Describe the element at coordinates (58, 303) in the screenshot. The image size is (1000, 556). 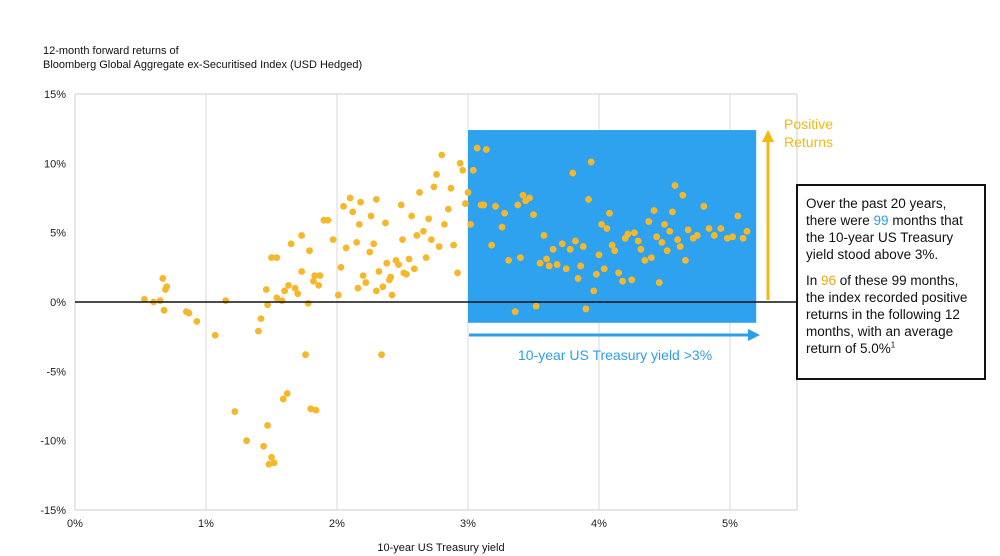
I see `y-tick-label: 0%` at that location.